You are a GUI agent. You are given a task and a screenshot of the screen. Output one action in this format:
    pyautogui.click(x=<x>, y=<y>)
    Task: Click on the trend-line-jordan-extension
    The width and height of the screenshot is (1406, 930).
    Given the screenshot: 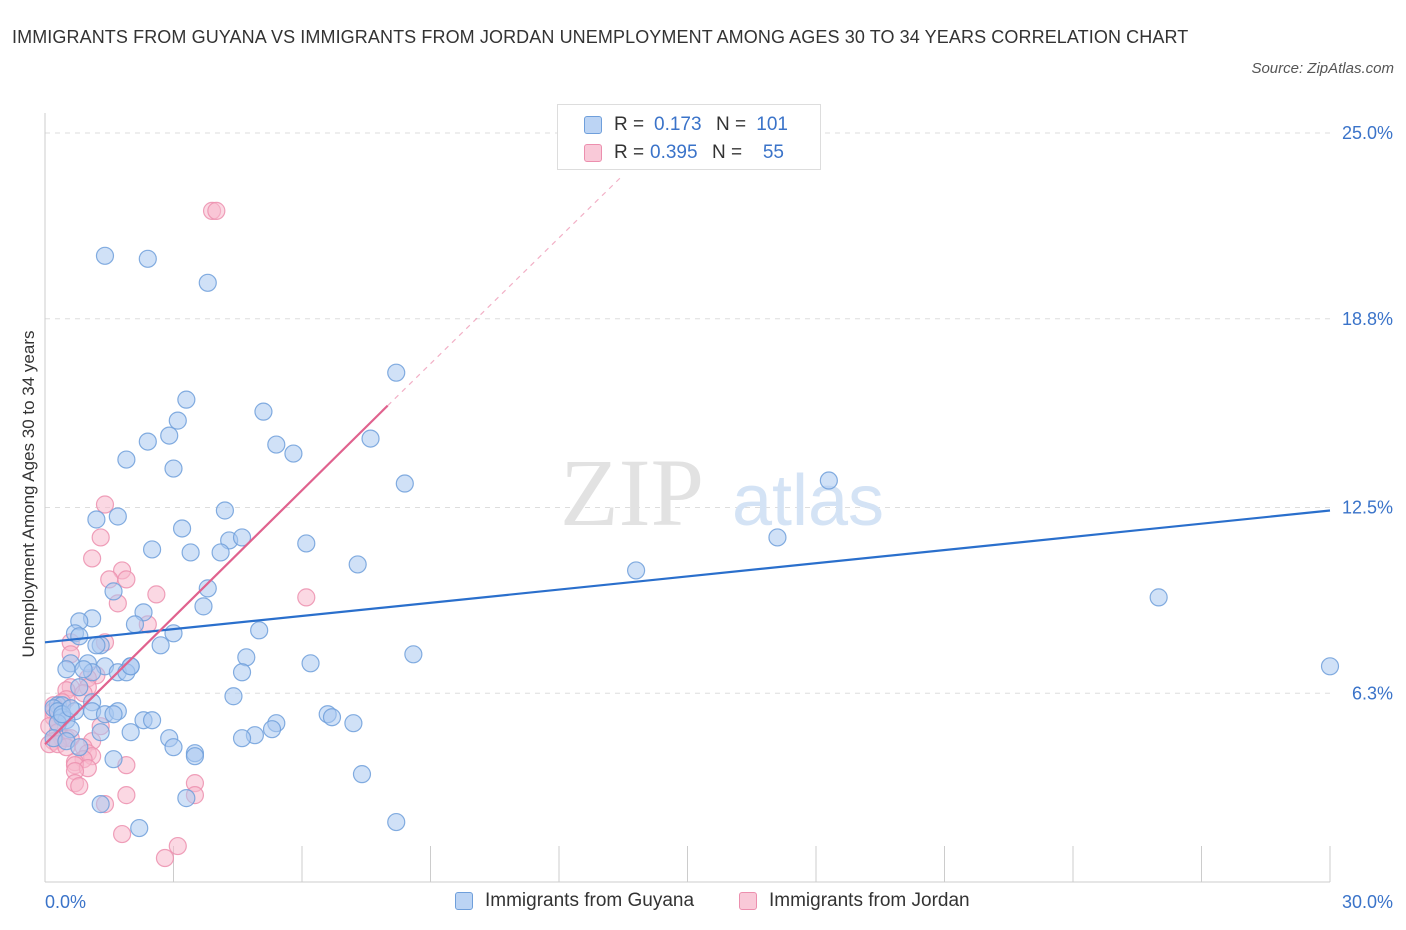 What is the action you would take?
    pyautogui.click(x=505, y=290)
    